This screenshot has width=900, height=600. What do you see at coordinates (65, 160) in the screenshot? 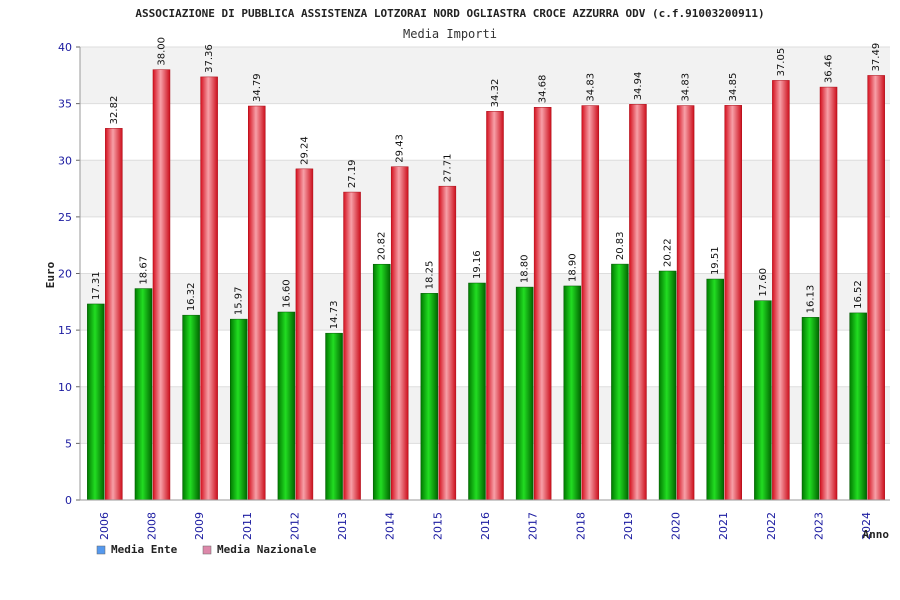
I see `y-tick-label: 30` at bounding box center [65, 160].